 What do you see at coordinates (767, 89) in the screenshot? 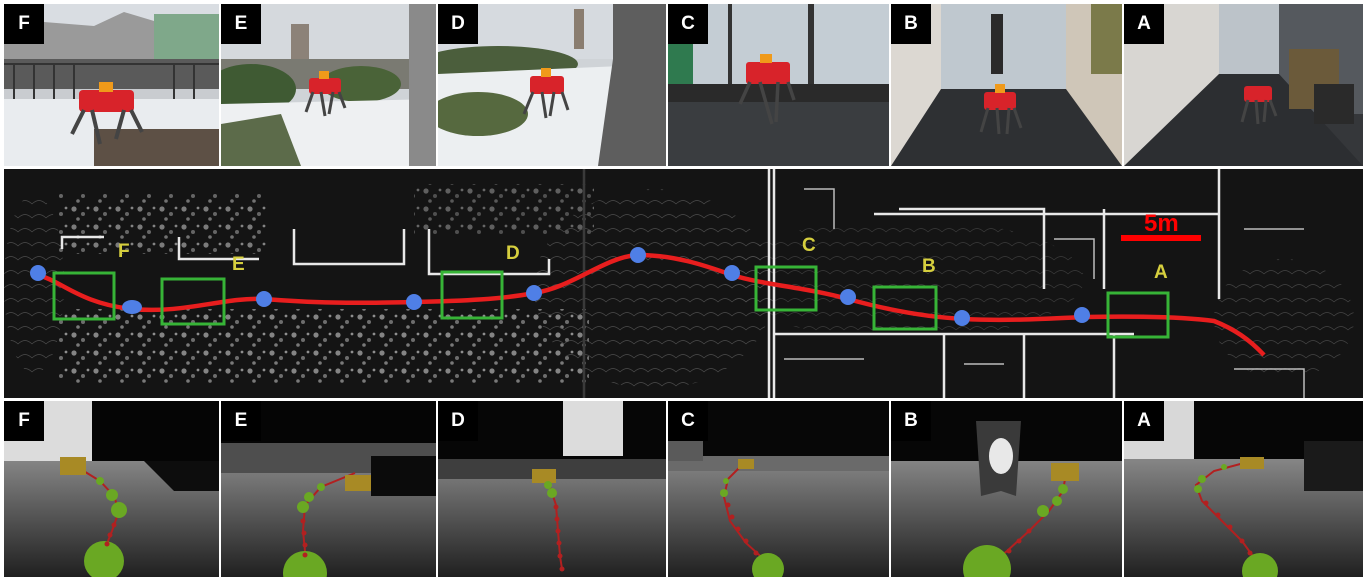
I see `legged-robot-c` at bounding box center [767, 89].